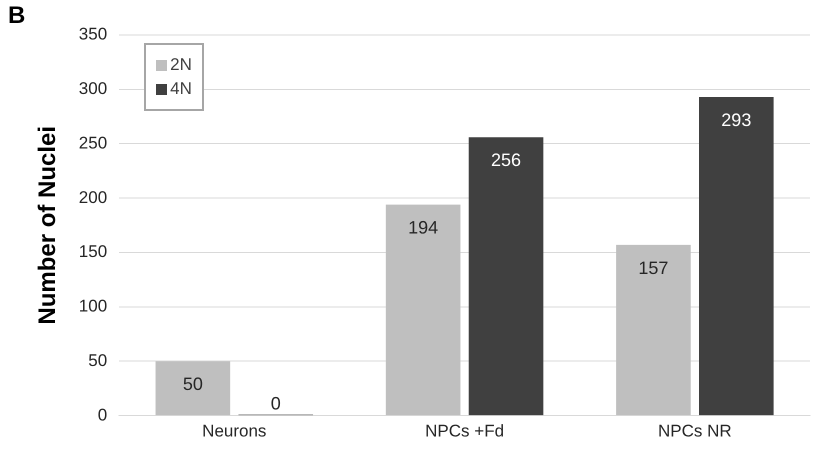  I want to click on text: B, so click(17, 16).